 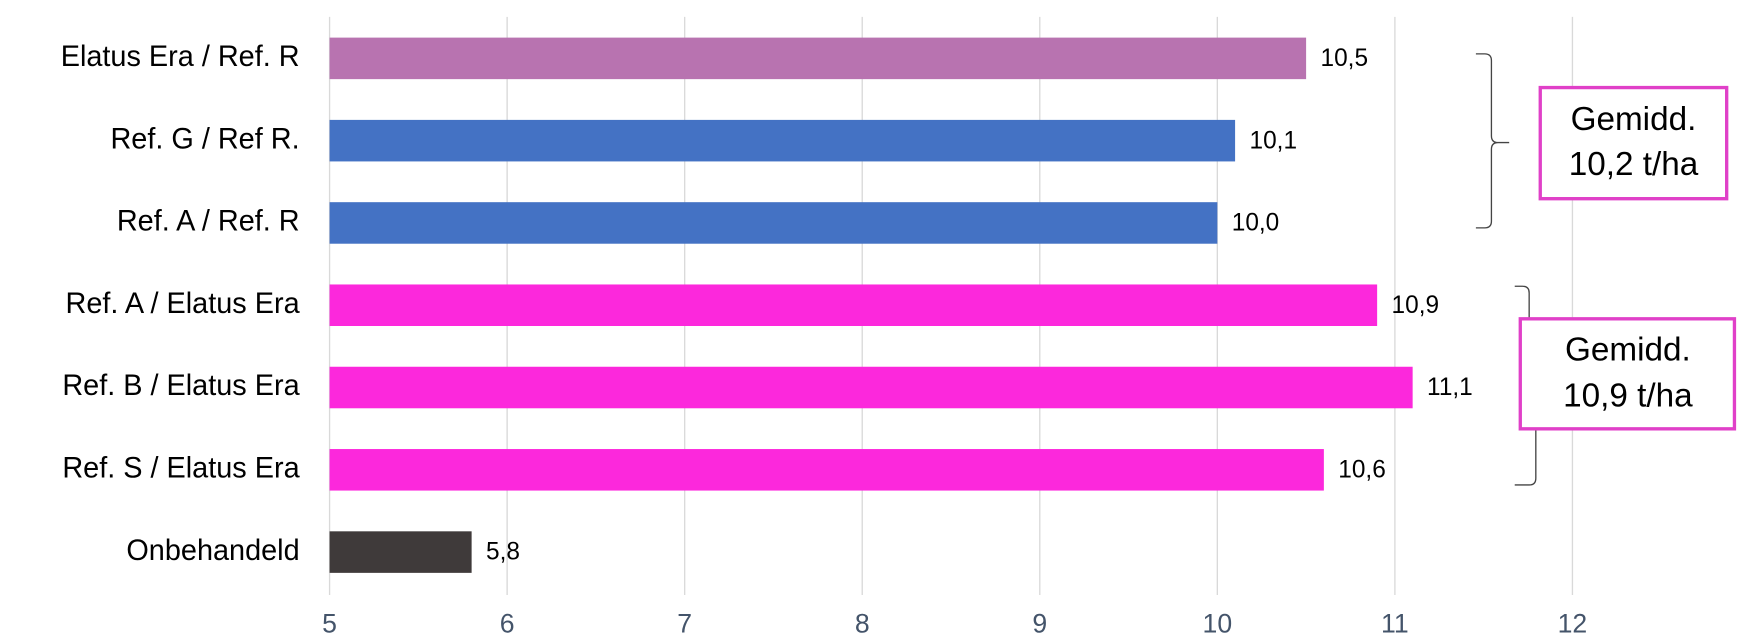 I want to click on value-label: 10,0, so click(x=1256, y=222).